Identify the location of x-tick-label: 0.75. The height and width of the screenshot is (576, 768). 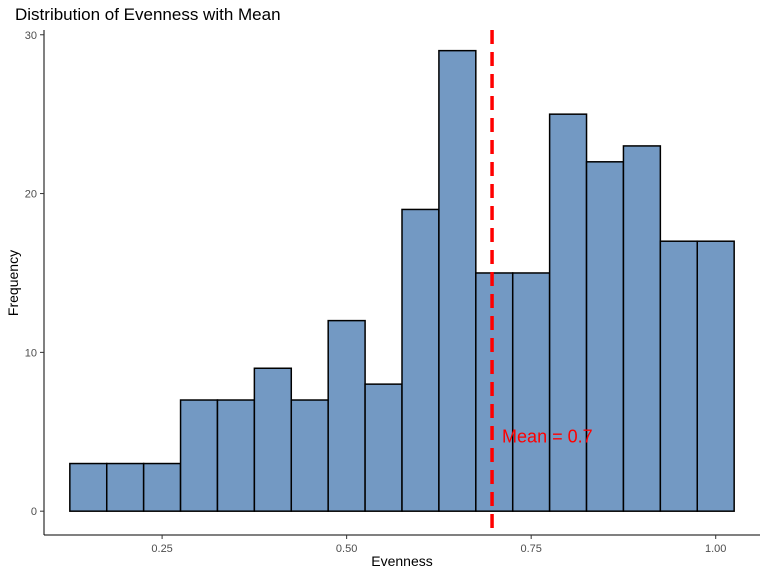
(530, 549).